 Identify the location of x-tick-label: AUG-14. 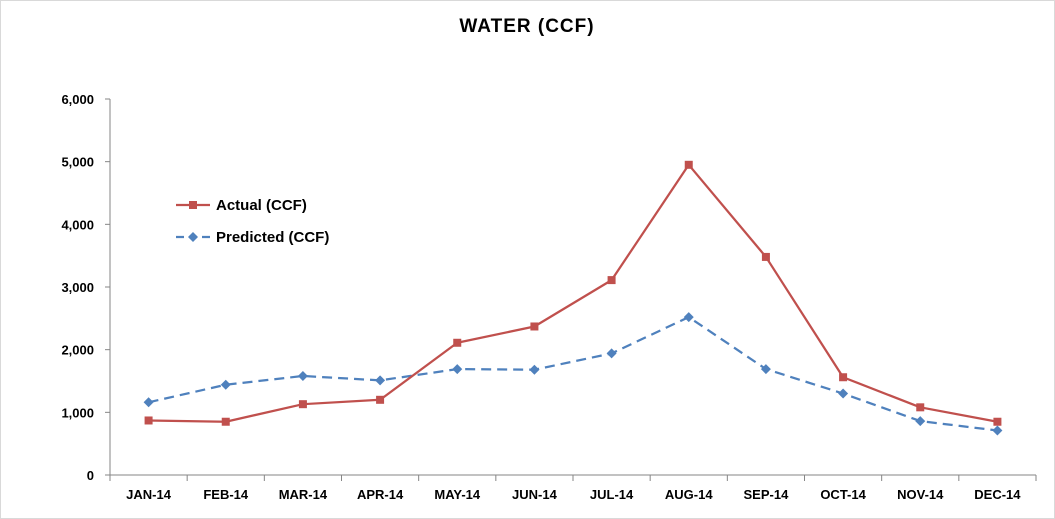
(689, 494).